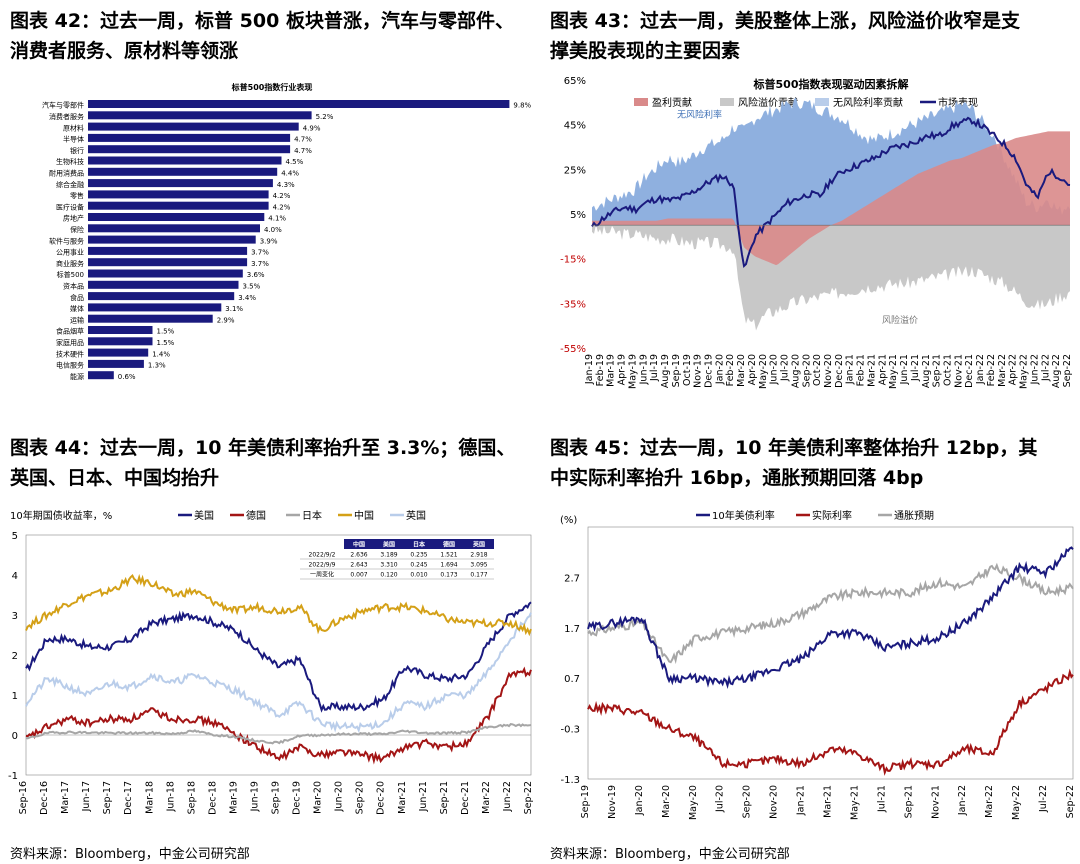 The width and height of the screenshot is (1080, 864). I want to click on x-tick-label: Jan-22, so click(980, 369).